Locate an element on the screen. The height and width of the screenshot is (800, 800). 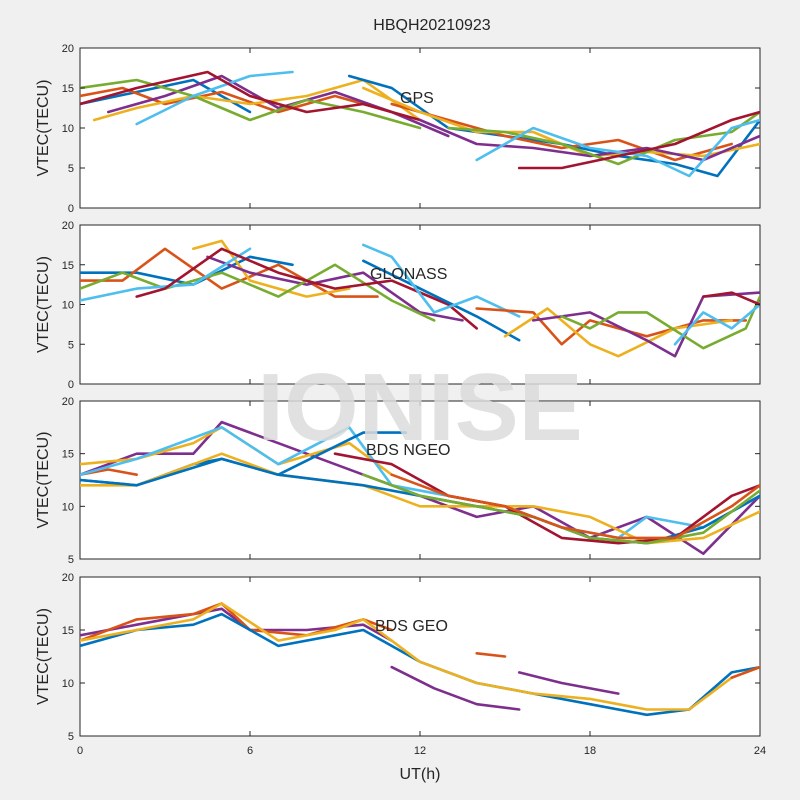
watermark: IONISE is located at coordinates (419, 407).